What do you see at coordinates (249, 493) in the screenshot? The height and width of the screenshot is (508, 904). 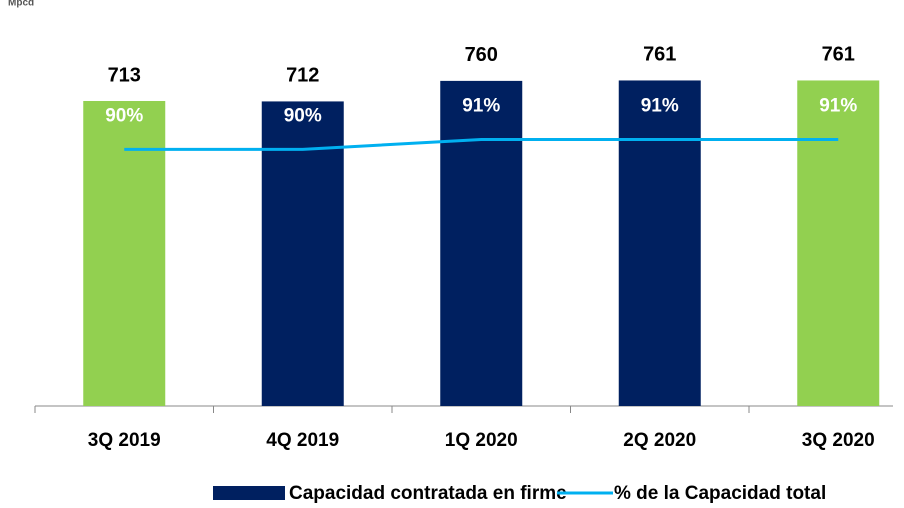 I see `legend-swatch` at bounding box center [249, 493].